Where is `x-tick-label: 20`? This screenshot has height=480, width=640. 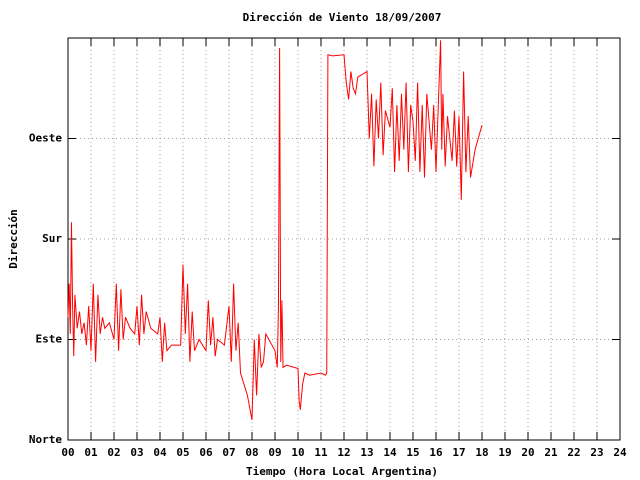
x-tick-label: 20 is located at coordinates (527, 452).